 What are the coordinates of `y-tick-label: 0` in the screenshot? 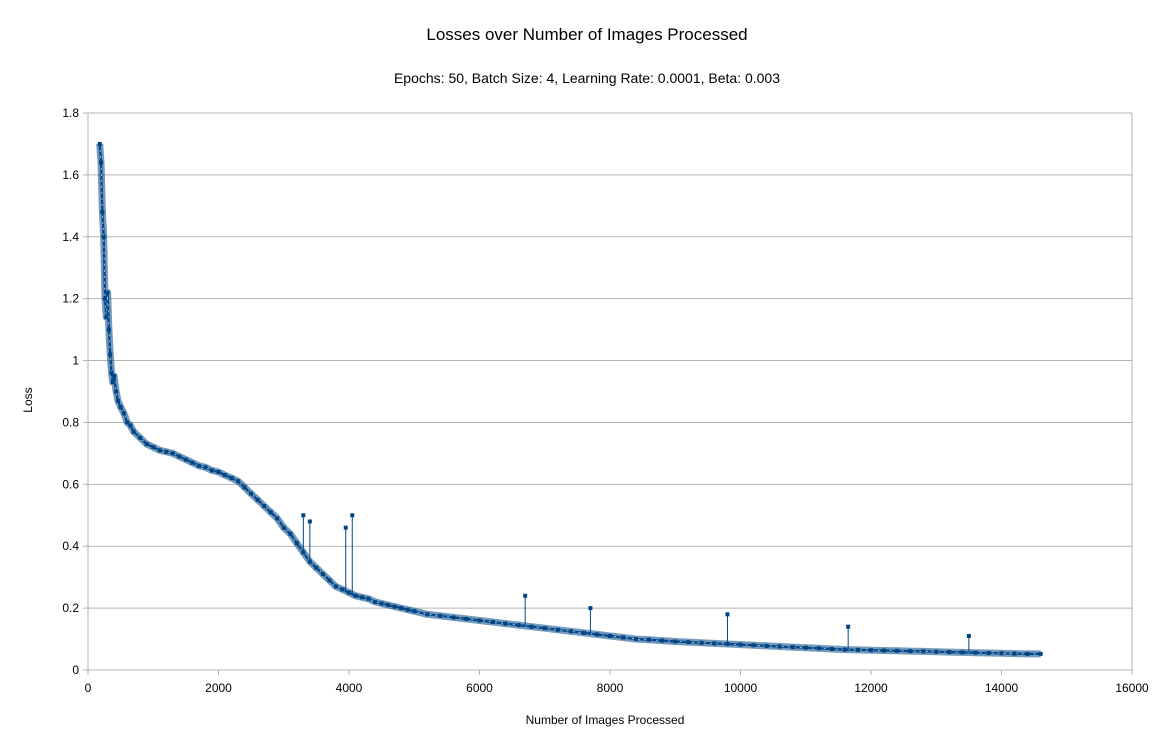 It's located at (75, 670).